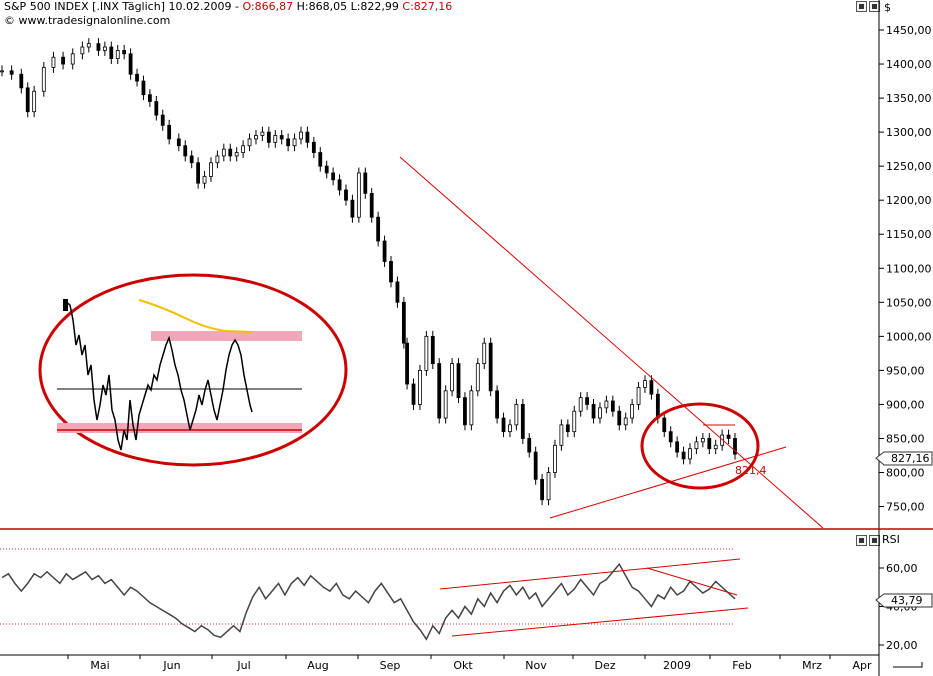 This screenshot has height=676, width=933. I want to click on time-tick-label: Sep, so click(390, 665).